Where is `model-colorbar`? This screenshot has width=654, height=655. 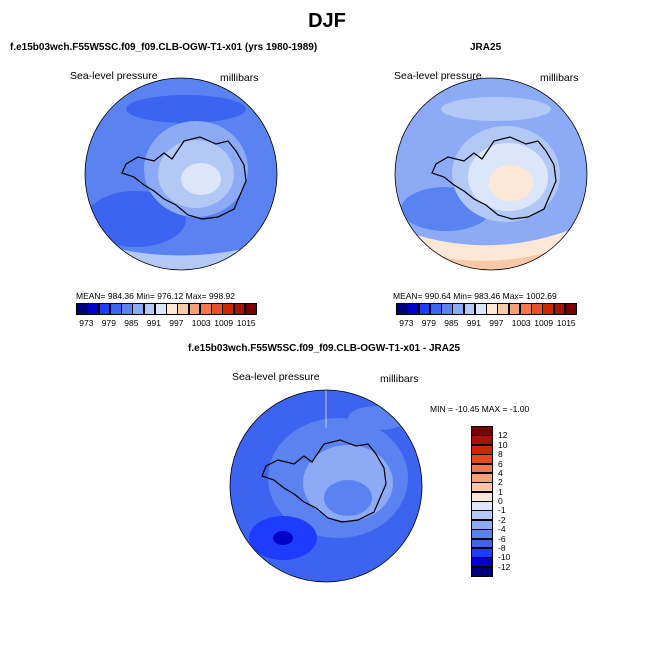
model-colorbar is located at coordinates (166, 309).